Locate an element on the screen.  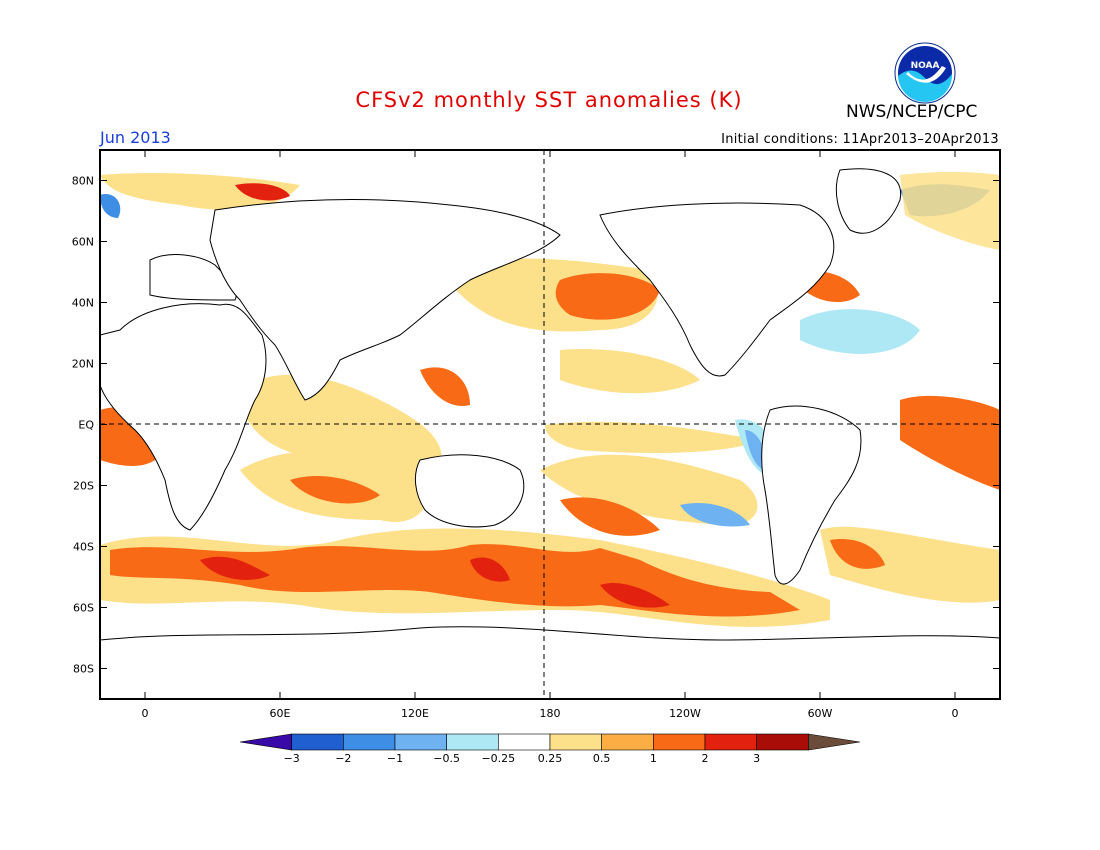
longitude-tick-label: 180 is located at coordinates (550, 713).